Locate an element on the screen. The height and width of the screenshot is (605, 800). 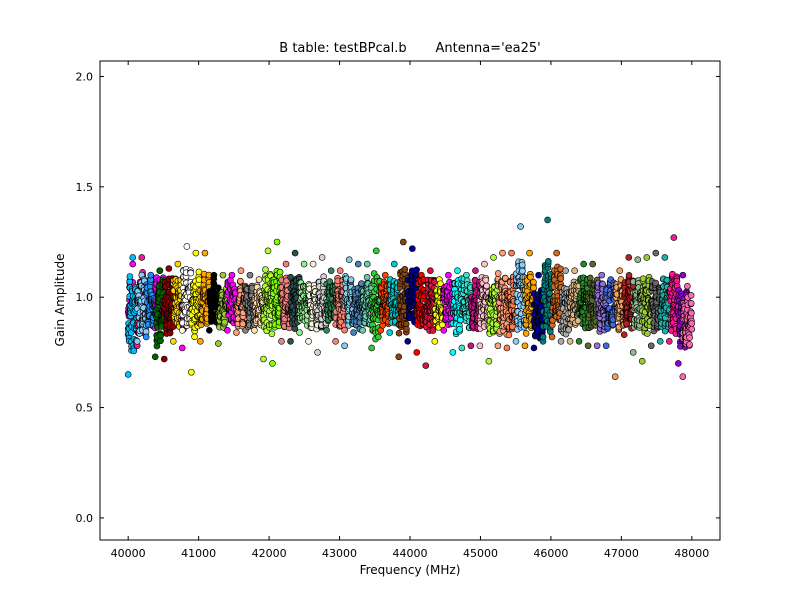
x-tick-label: 44000 is located at coordinates (410, 553).